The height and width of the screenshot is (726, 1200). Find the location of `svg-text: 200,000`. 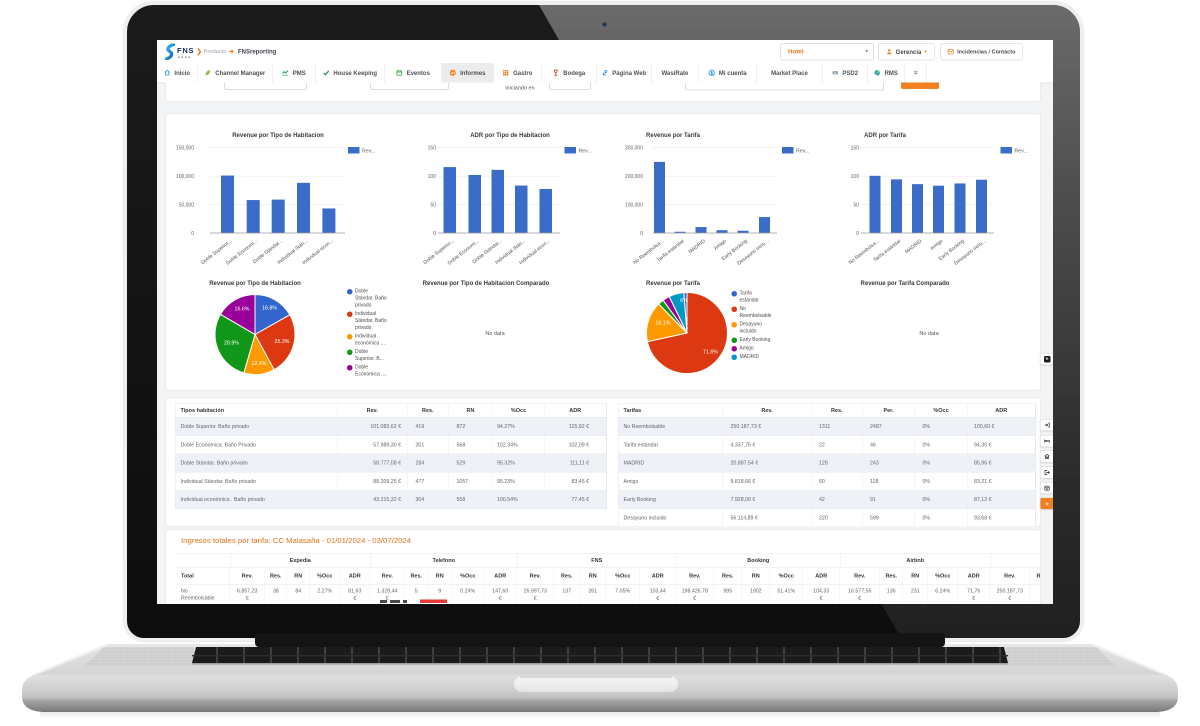

svg-text: 200,000 is located at coordinates (634, 177).